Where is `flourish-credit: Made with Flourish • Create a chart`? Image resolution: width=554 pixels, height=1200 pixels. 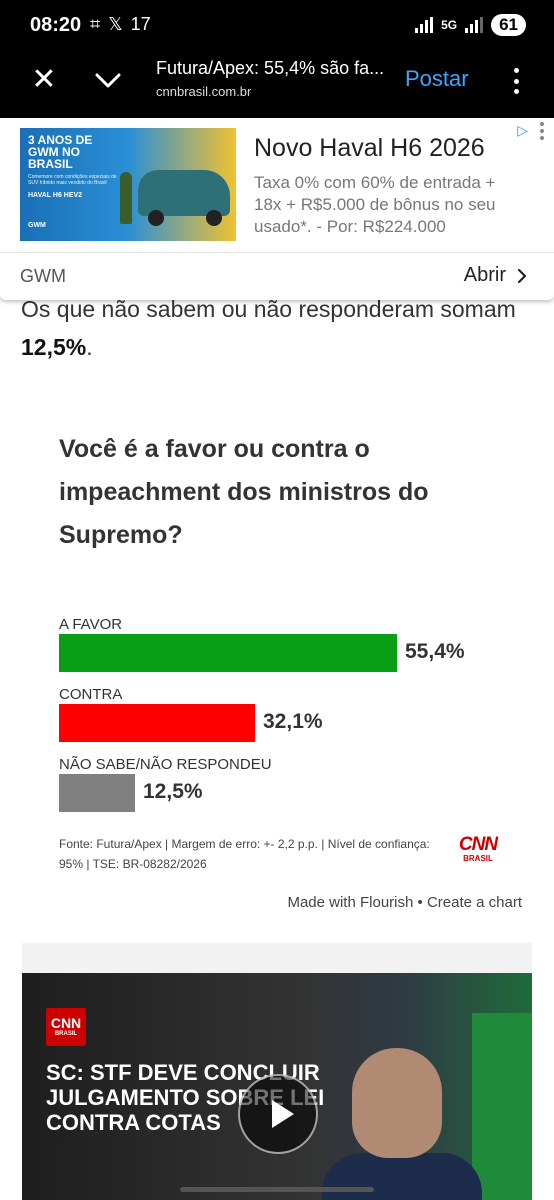 flourish-credit: Made with Flourish • Create a chart is located at coordinates (404, 902).